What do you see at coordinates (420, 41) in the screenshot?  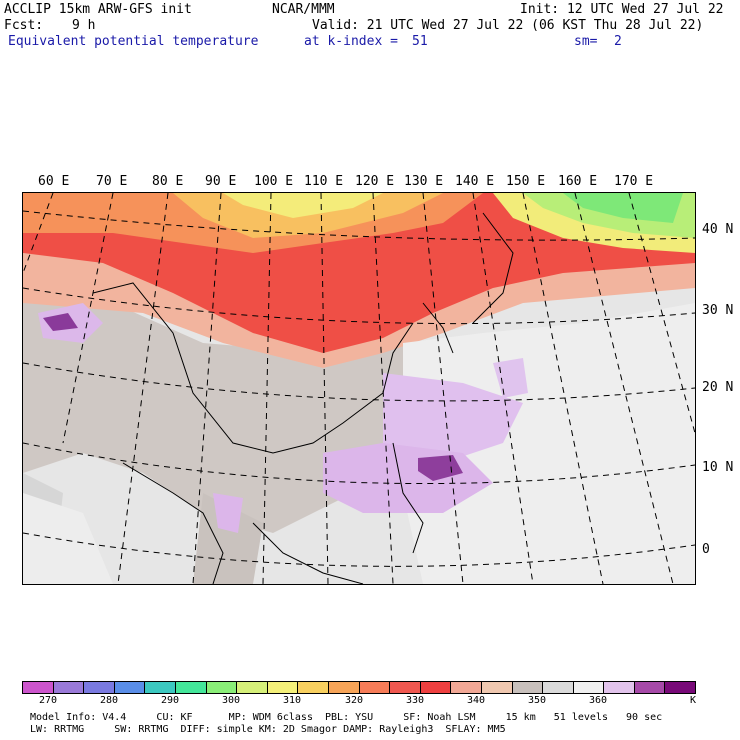 I see `level-value: 51` at bounding box center [420, 41].